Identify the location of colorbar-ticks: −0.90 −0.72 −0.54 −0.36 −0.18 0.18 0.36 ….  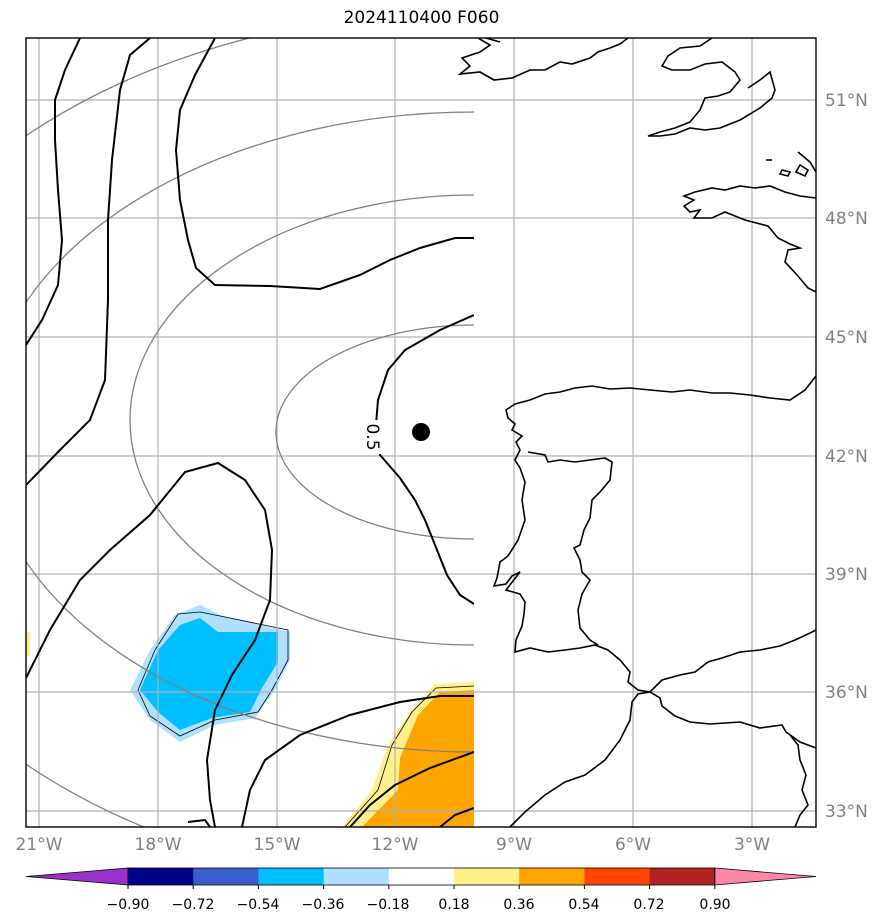
(419, 905).